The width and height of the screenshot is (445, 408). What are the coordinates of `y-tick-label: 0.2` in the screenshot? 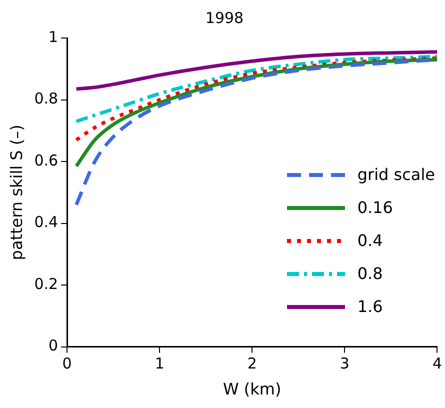 It's located at (46, 283).